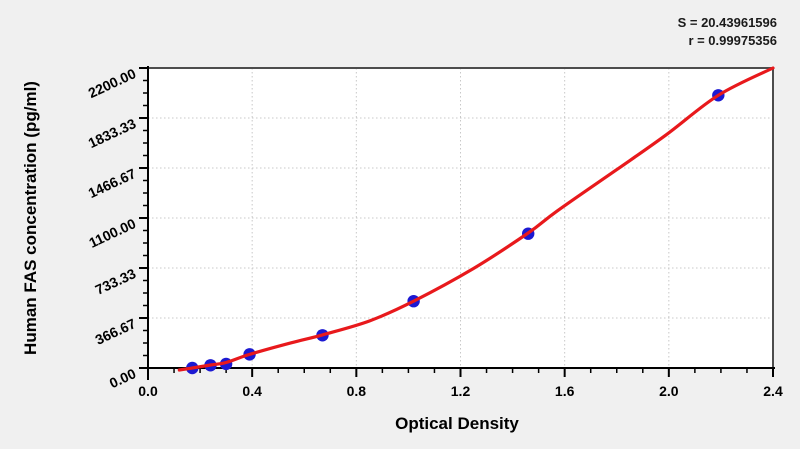 This screenshot has height=449, width=800. What do you see at coordinates (116, 331) in the screenshot?
I see `y-tick-label: 366.67` at bounding box center [116, 331].